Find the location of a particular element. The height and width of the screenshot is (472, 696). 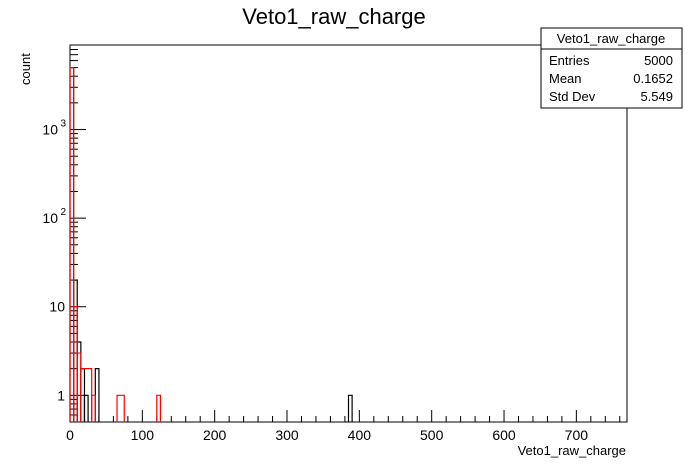

stats-box-title: Veto1_raw_charge is located at coordinates (611, 38).